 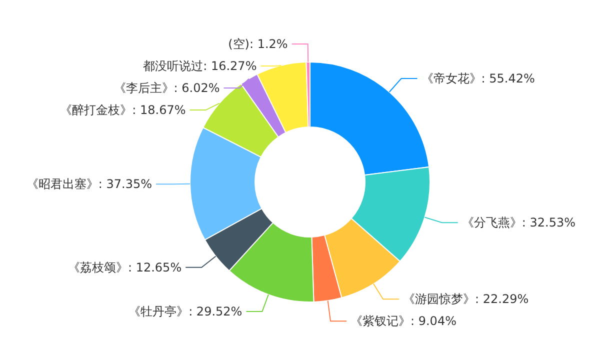 What do you see at coordinates (478, 78) in the screenshot?
I see `slice-label: 《帝女花》: 55.42%` at bounding box center [478, 78].